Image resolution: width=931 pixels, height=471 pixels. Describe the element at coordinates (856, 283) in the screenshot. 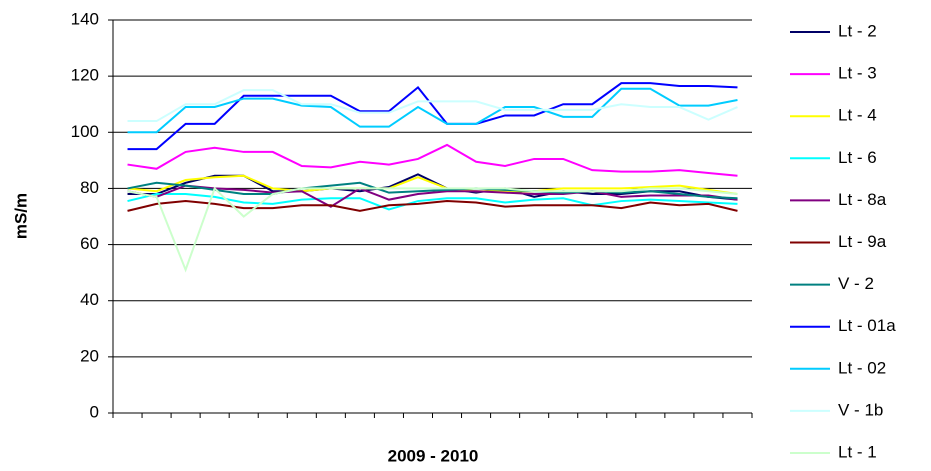

I see `legend-label: V - 2` at that location.